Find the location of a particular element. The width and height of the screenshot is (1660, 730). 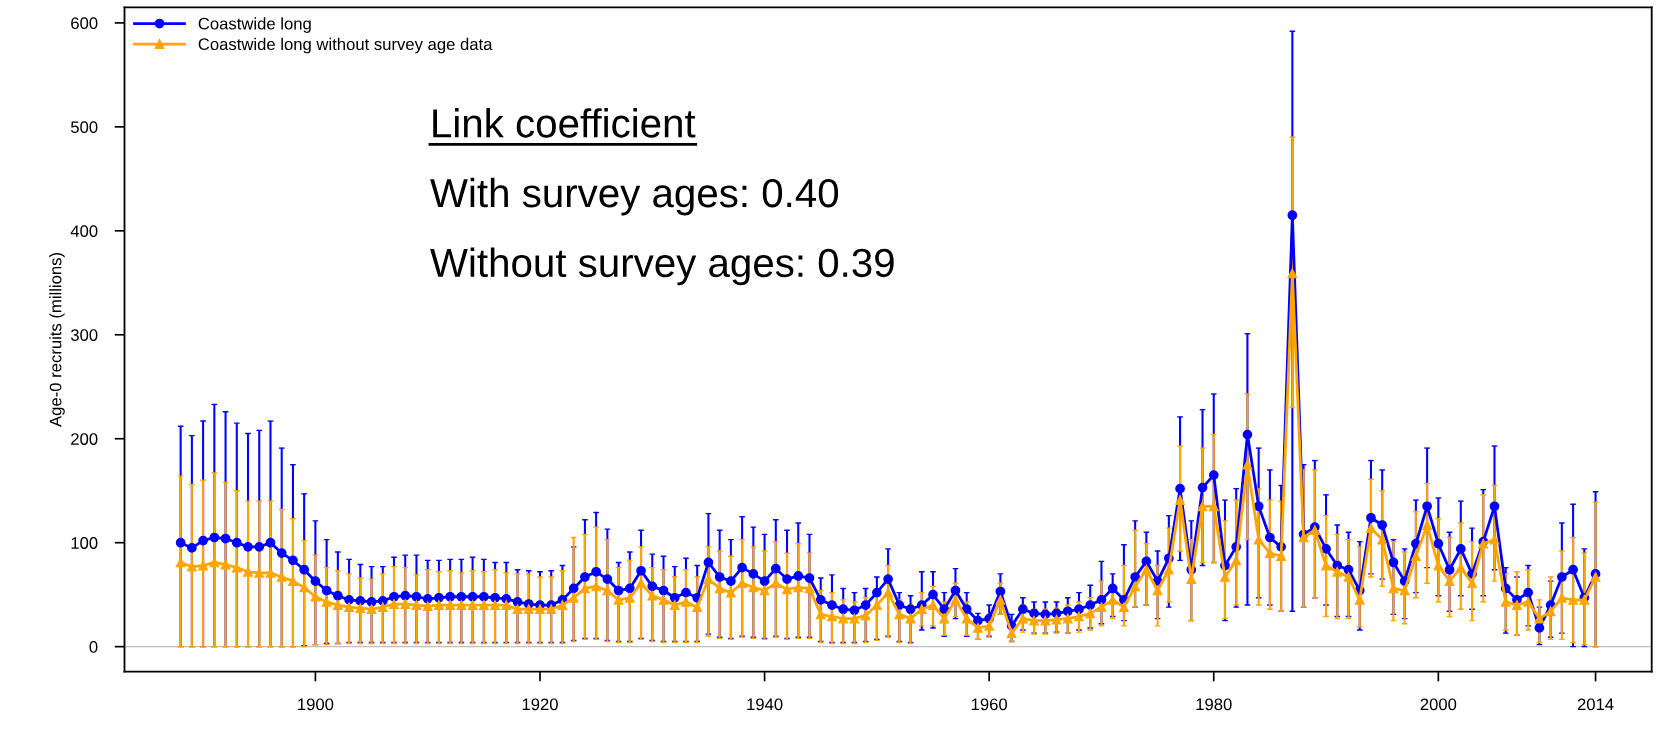

annotation: Without survey ages: 0.39 is located at coordinates (662, 266).